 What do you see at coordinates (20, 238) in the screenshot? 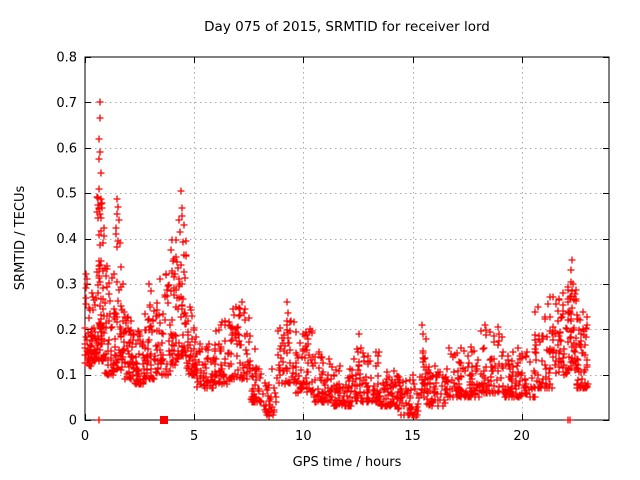
I see `y-axis-title: SRMTID / TECUs` at bounding box center [20, 238].